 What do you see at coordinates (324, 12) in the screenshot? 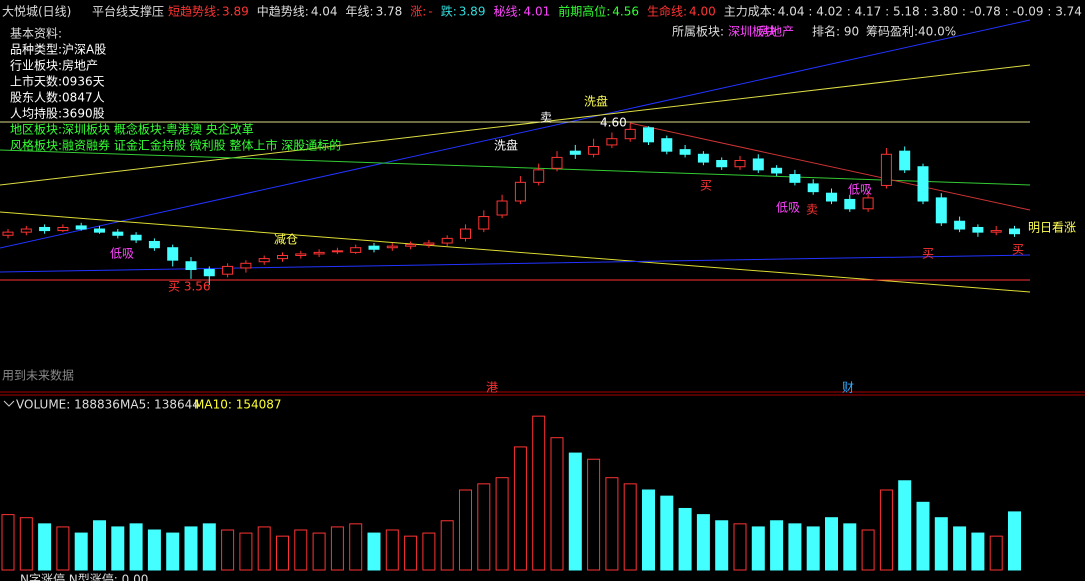
I see `indicator-value: 4.04` at bounding box center [324, 12].